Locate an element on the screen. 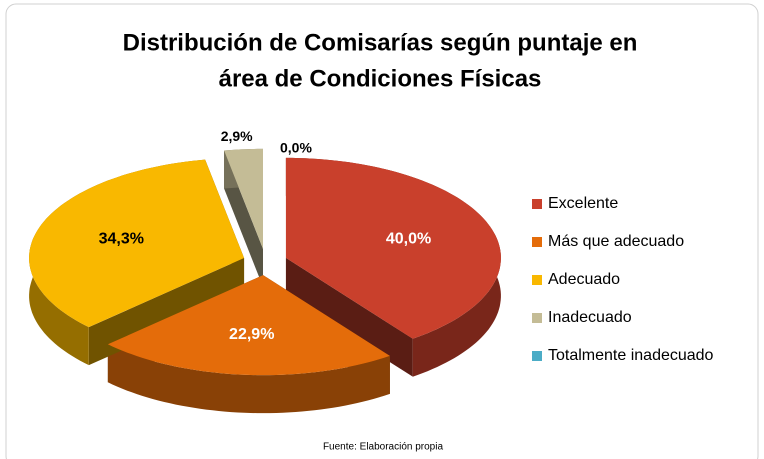 This screenshot has height=459, width=764. data-label: 40,0% is located at coordinates (408, 239).